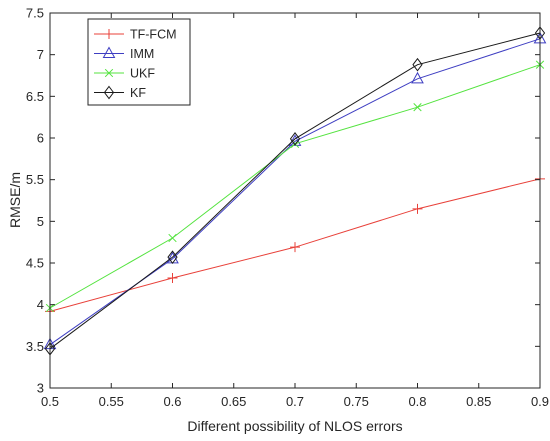 This screenshot has height=441, width=550. What do you see at coordinates (40, 304) in the screenshot?
I see `y-tick-label: 4` at bounding box center [40, 304].